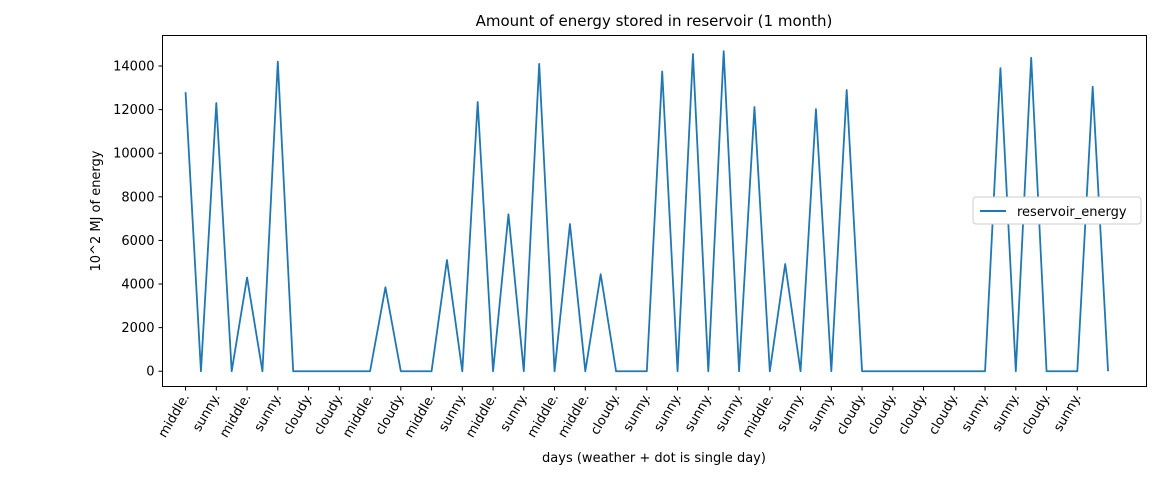 The image size is (1175, 480). What do you see at coordinates (133, 154) in the screenshot?
I see `y-tick-label: 10000` at bounding box center [133, 154].